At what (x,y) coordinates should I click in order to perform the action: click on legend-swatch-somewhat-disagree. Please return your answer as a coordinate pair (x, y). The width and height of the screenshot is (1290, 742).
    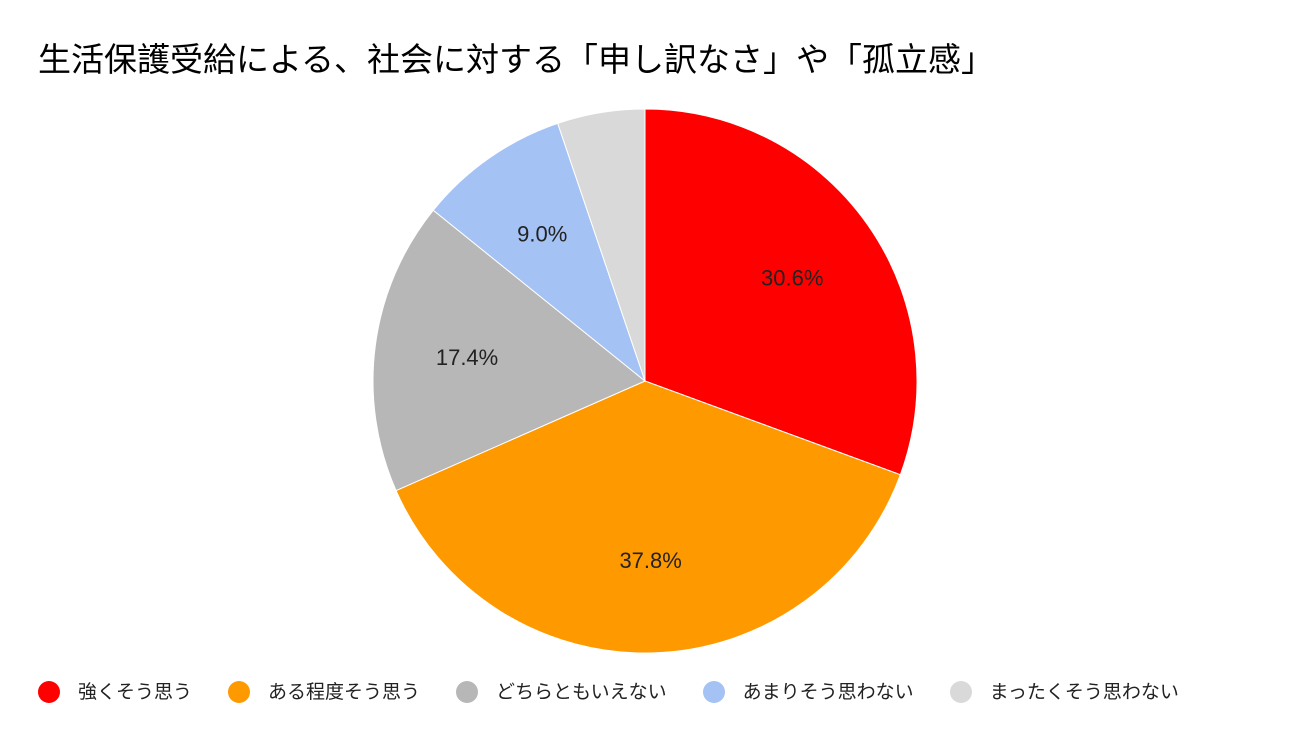
    Looking at the image, I should click on (713, 692).